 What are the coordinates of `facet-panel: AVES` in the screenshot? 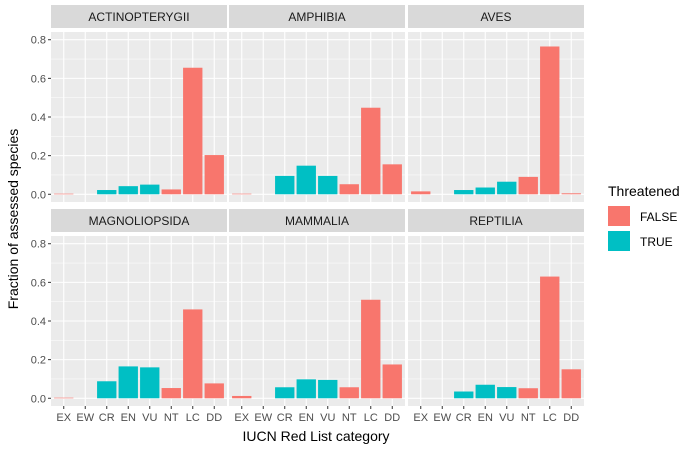 It's located at (496, 103).